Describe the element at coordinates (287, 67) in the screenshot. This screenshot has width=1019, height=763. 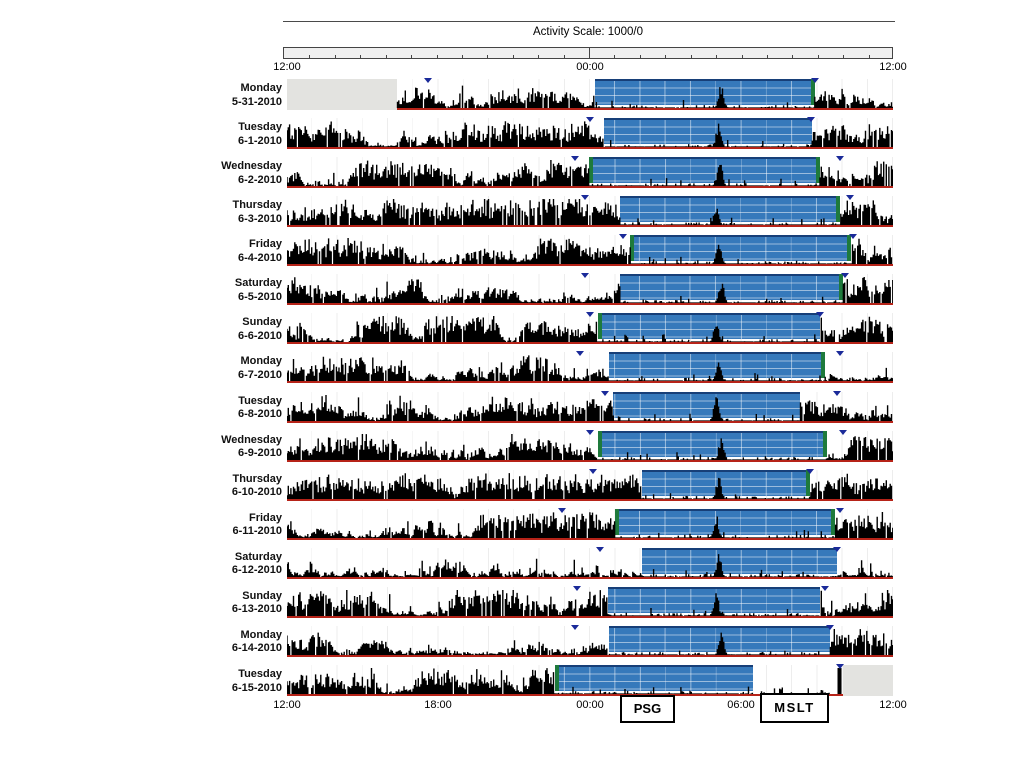
I see `x-axis-top-label-left: 12:00` at that location.